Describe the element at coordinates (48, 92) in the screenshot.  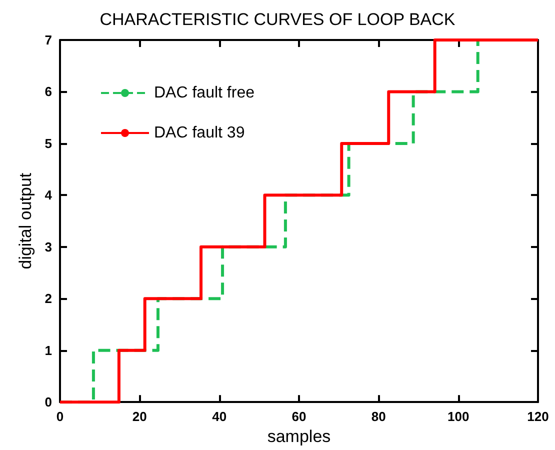
I see `y-tick-label: 6` at that location.